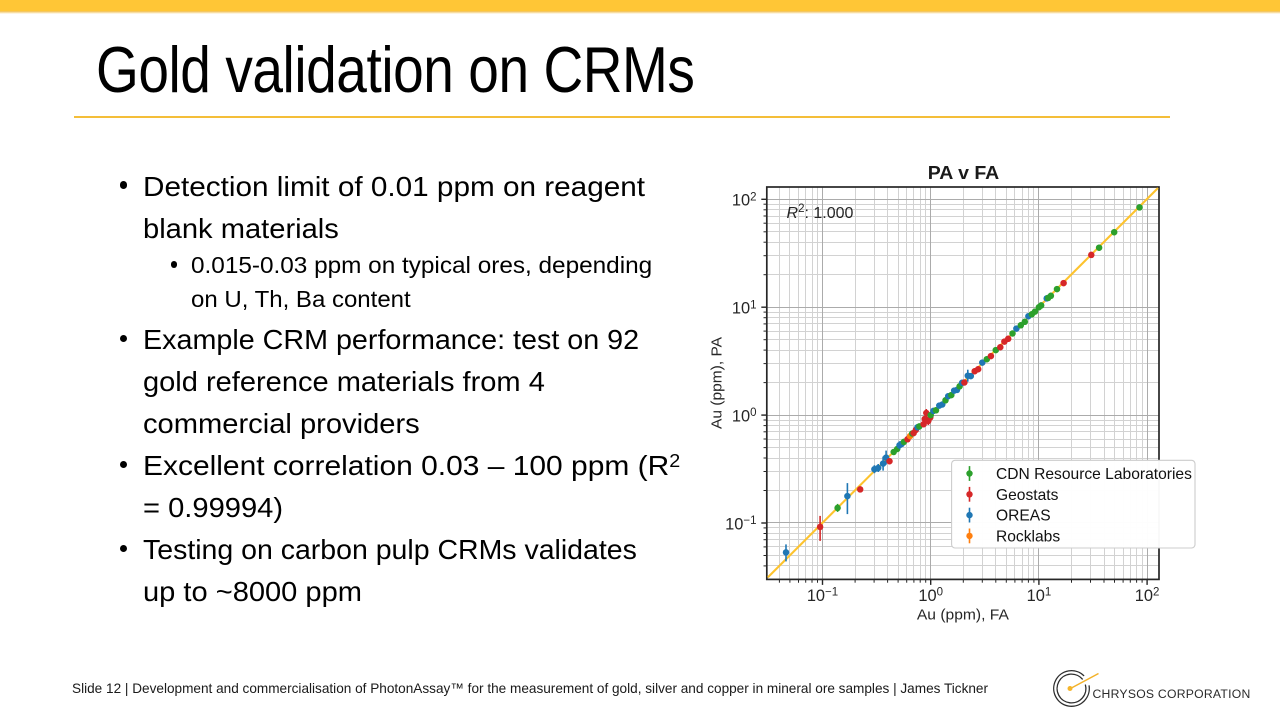 The image size is (1280, 720). What do you see at coordinates (1023, 516) in the screenshot?
I see `svg-text: OREAS` at bounding box center [1023, 516].